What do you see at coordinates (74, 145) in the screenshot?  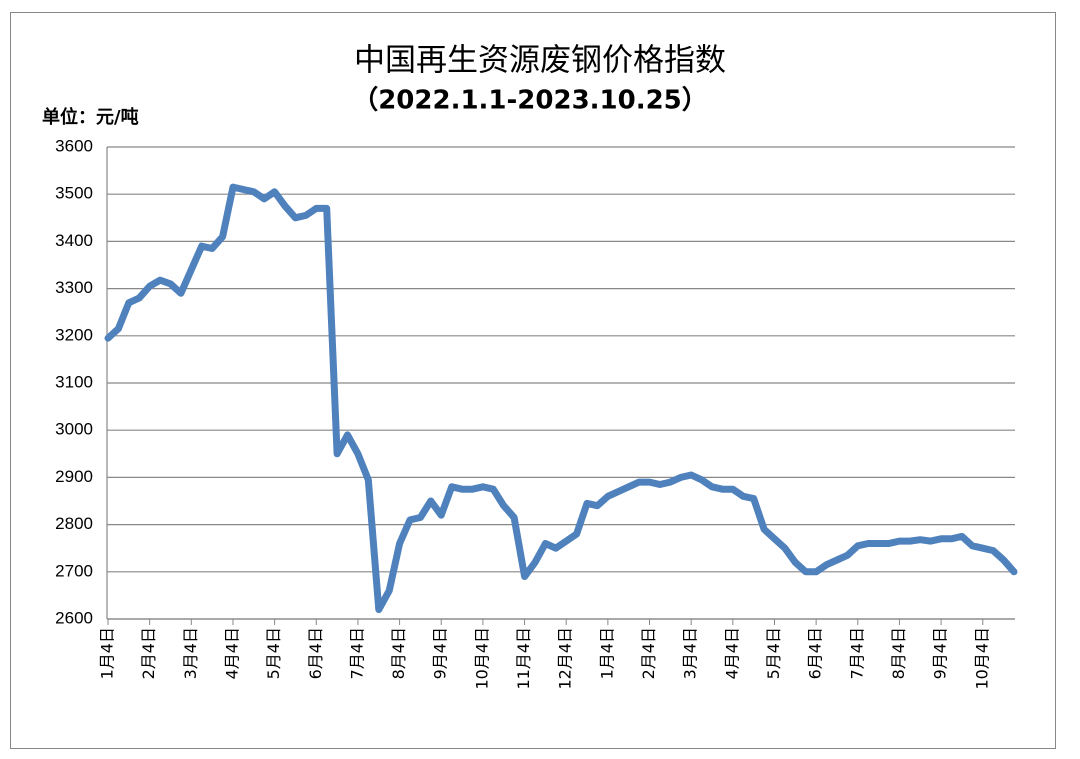 I see `y-tick-label: 3600` at bounding box center [74, 145].